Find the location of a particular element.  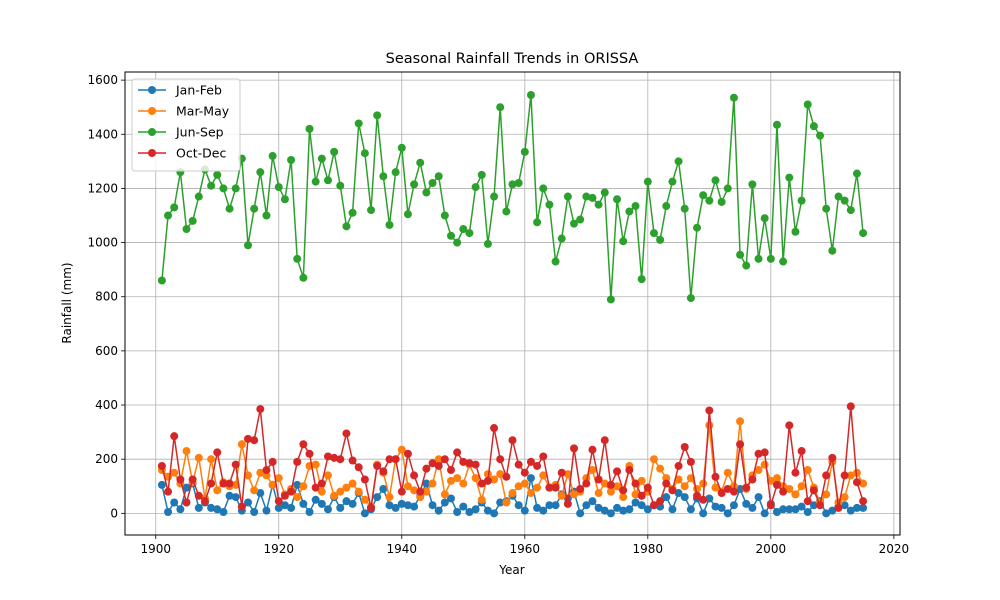

y-tick-label: 0 is located at coordinates (114, 513).